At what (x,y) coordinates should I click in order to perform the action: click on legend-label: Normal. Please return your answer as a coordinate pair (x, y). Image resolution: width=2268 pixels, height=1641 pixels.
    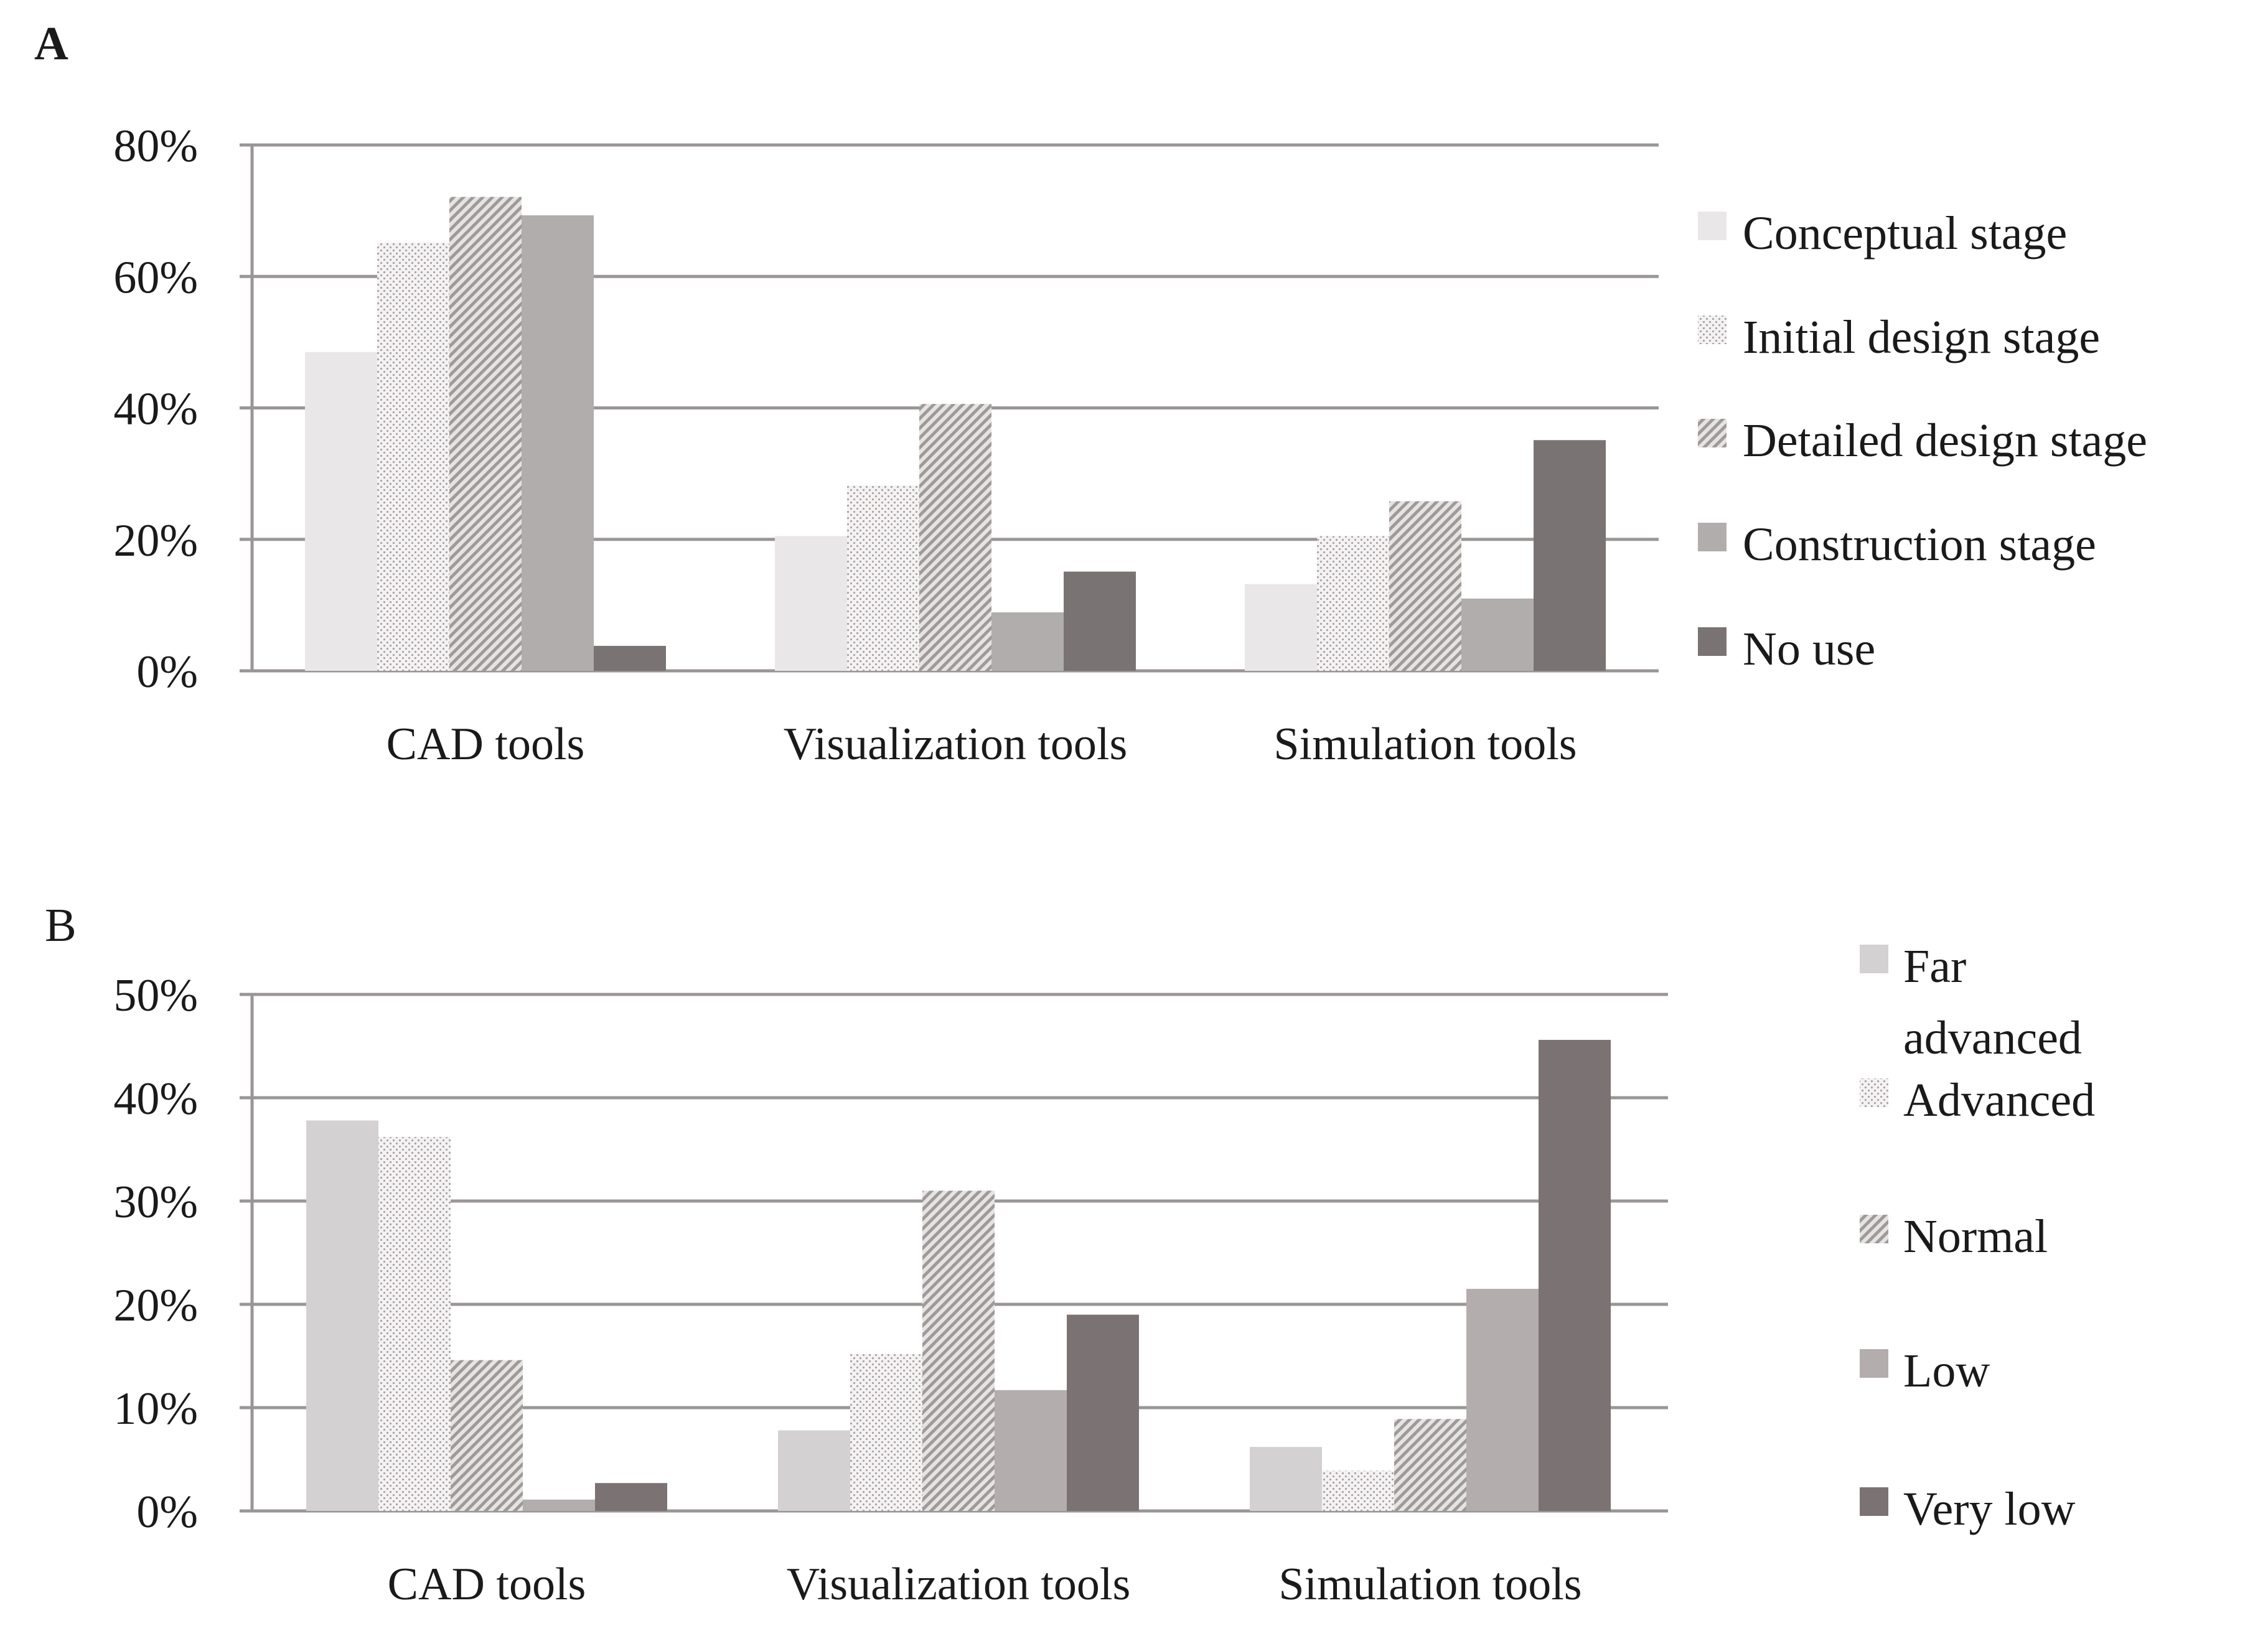
    Looking at the image, I should click on (1975, 1236).